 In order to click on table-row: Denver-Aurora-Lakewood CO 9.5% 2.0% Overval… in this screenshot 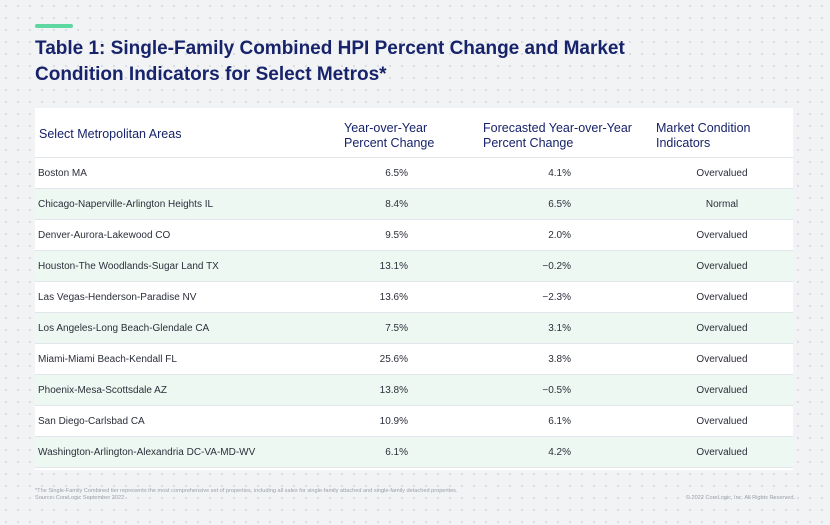, I will do `click(414, 235)`.